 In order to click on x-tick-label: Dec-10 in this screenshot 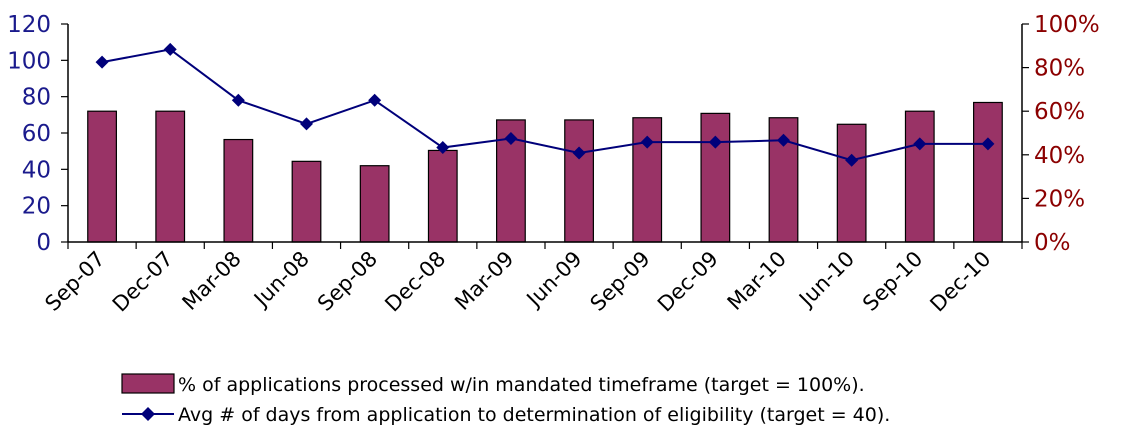, I will do `click(961, 282)`.